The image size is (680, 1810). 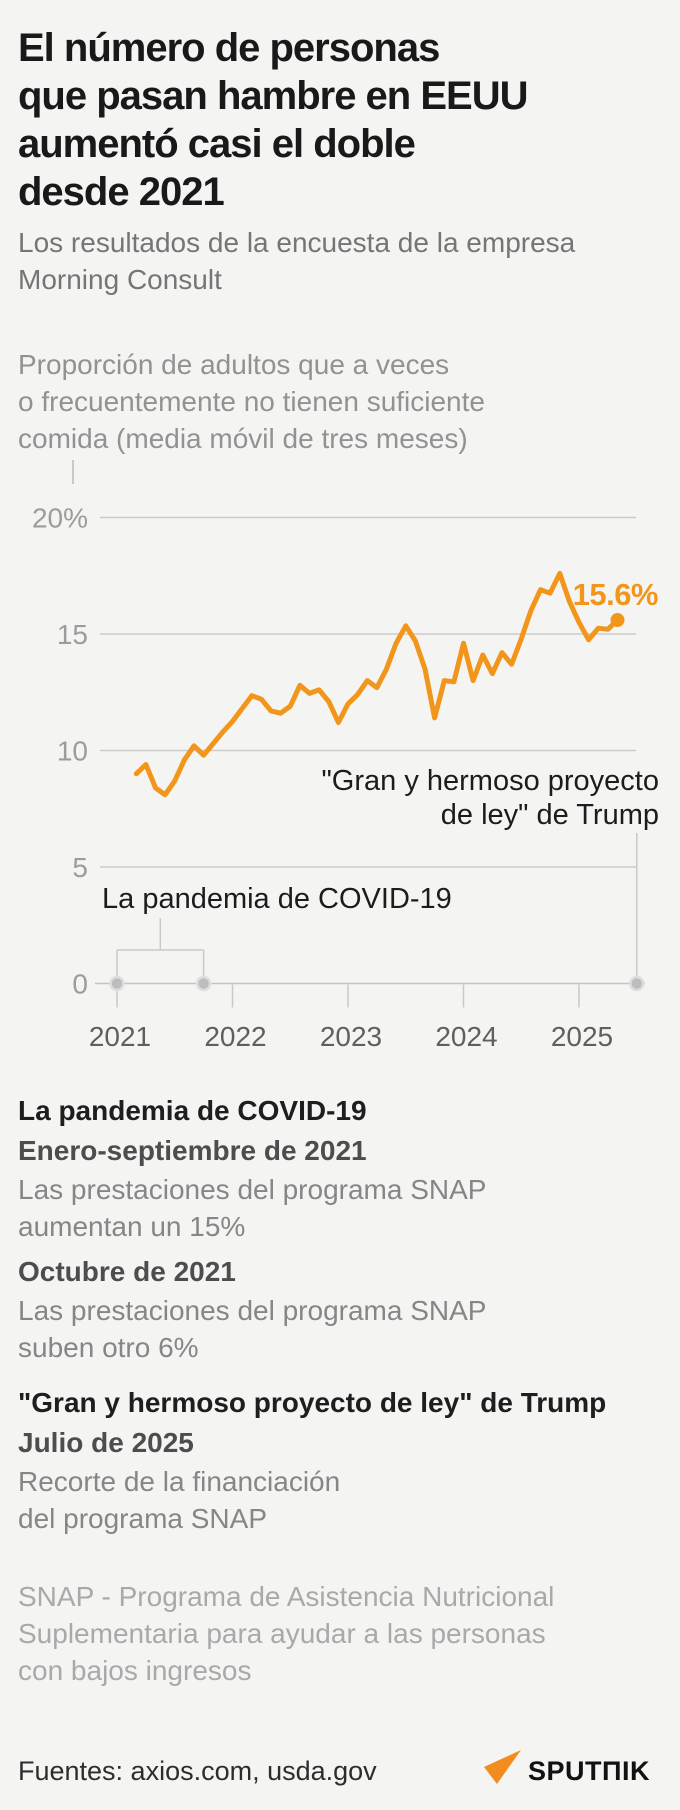 I want to click on legend-body-line: suben otro 6%, so click(x=108, y=1347).